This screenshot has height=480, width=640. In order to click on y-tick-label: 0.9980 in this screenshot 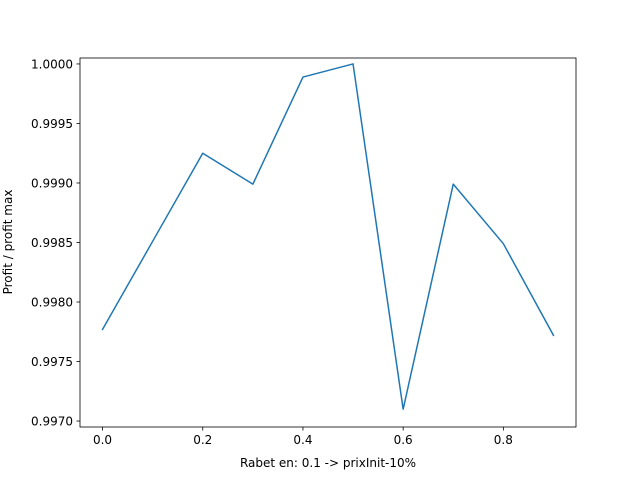, I will do `click(52, 303)`.